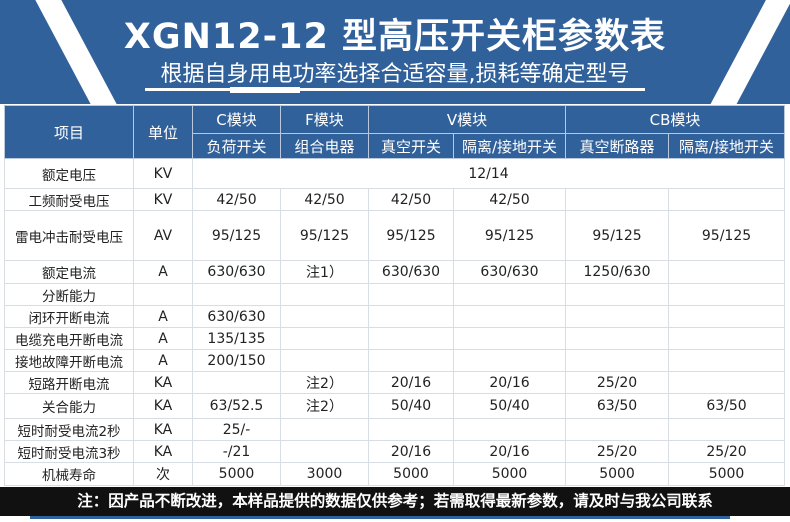  Describe the element at coordinates (69, 382) in the screenshot. I see `cell: 短路开断电流` at that location.